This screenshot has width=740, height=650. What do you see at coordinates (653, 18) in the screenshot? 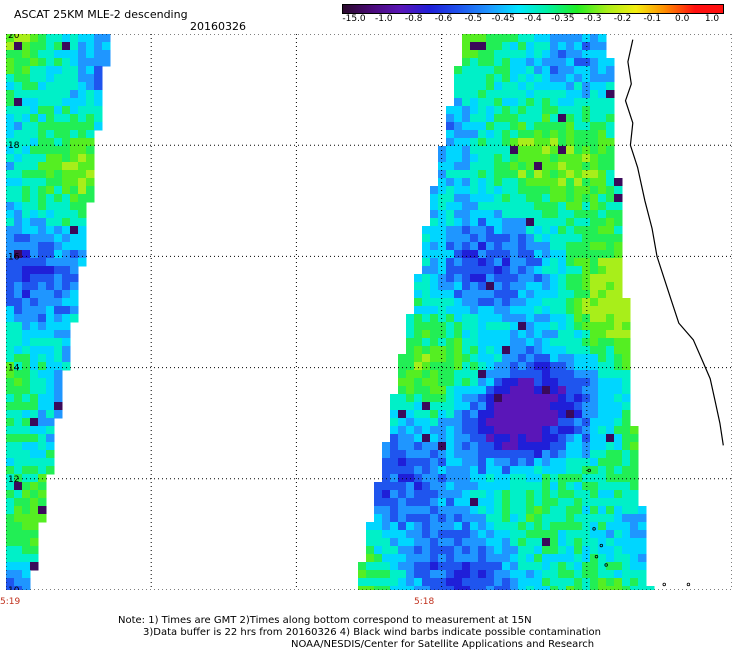
I see `colorbar-tick-label: -0.1` at bounding box center [653, 18].